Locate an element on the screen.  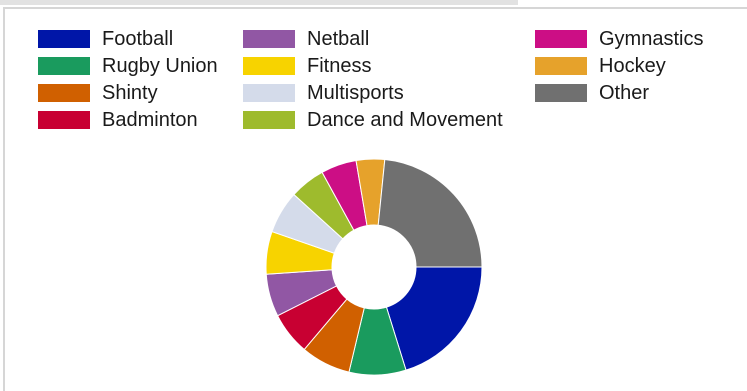
legend-label: Football is located at coordinates (138, 39).